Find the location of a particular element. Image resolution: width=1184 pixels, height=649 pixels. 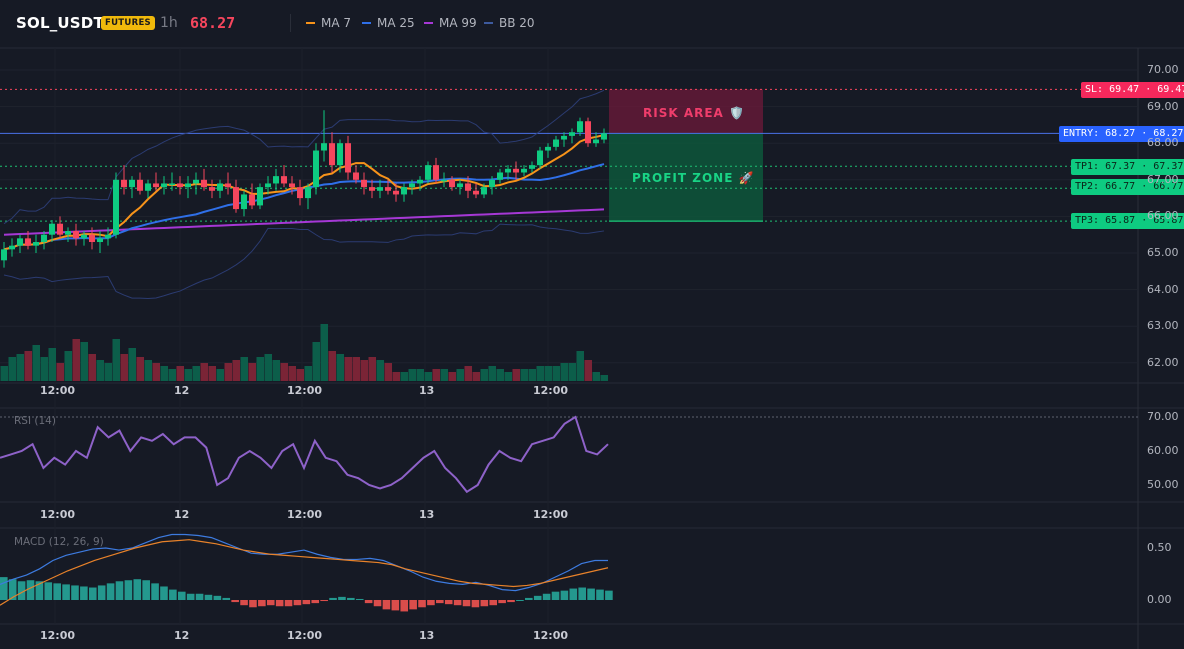

timeframe-selector: 1h is located at coordinates (169, 23).